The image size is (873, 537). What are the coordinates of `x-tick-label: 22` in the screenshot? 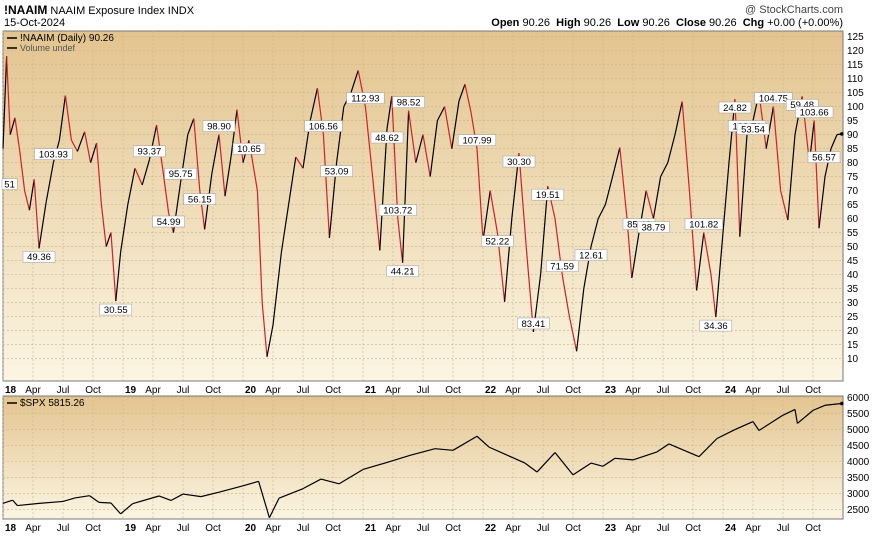 It's located at (491, 390).